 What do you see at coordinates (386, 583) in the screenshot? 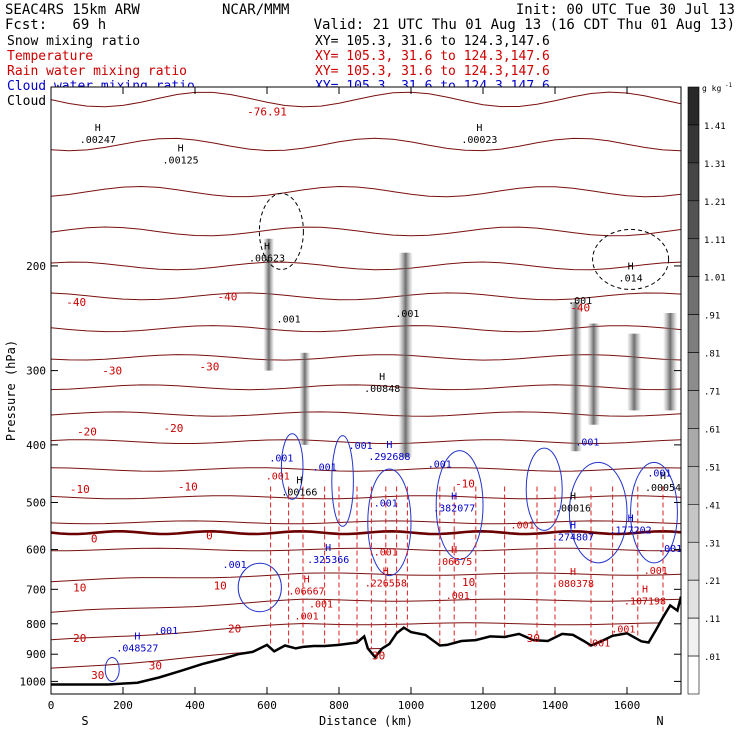
I see `extremum-value: .226558` at bounding box center [386, 583].